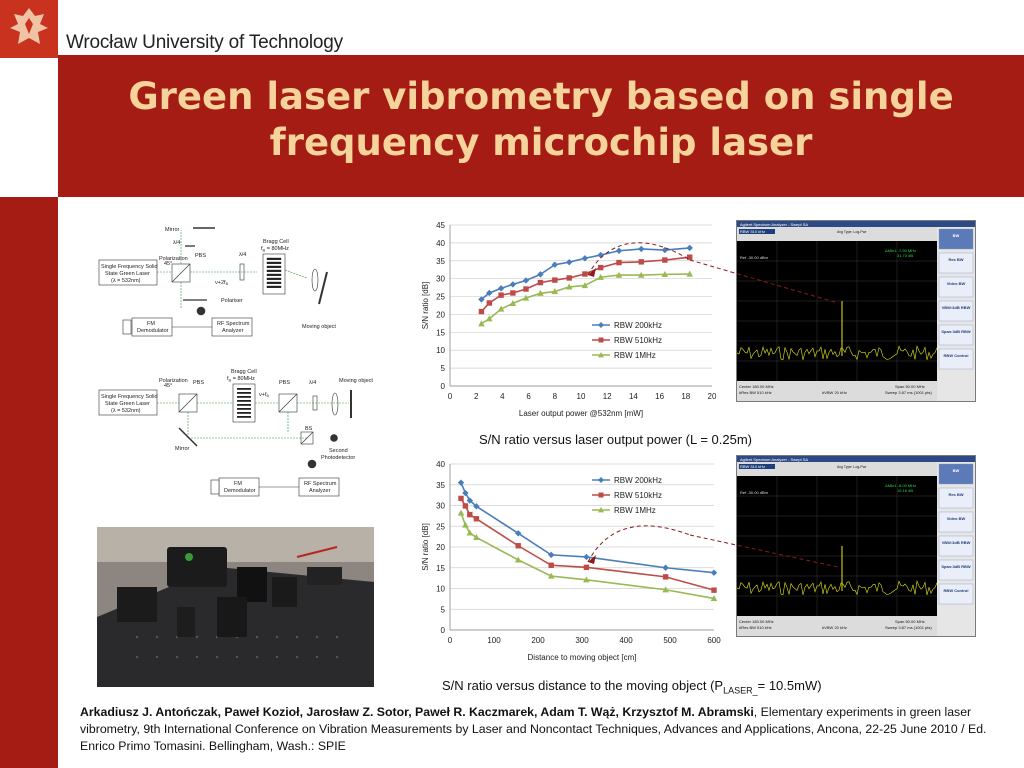 The height and width of the screenshot is (768, 1024). What do you see at coordinates (29, 29) in the screenshot?
I see `university-logo` at bounding box center [29, 29].